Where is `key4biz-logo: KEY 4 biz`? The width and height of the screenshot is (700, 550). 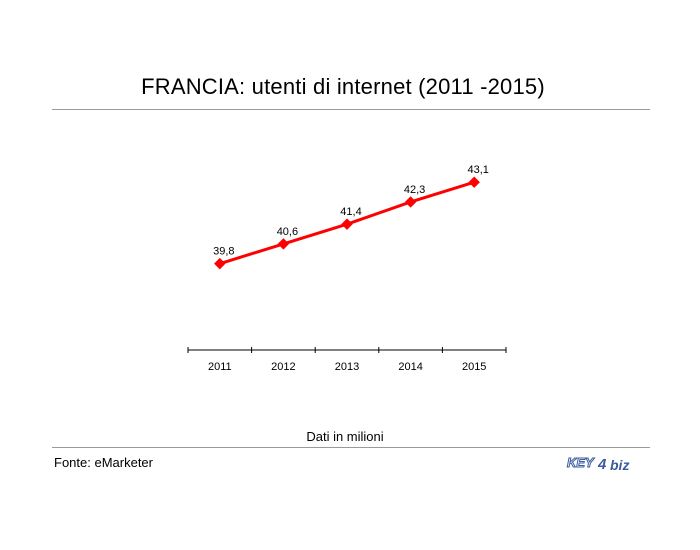
key4biz-logo: KEY 4 biz is located at coordinates (598, 464).